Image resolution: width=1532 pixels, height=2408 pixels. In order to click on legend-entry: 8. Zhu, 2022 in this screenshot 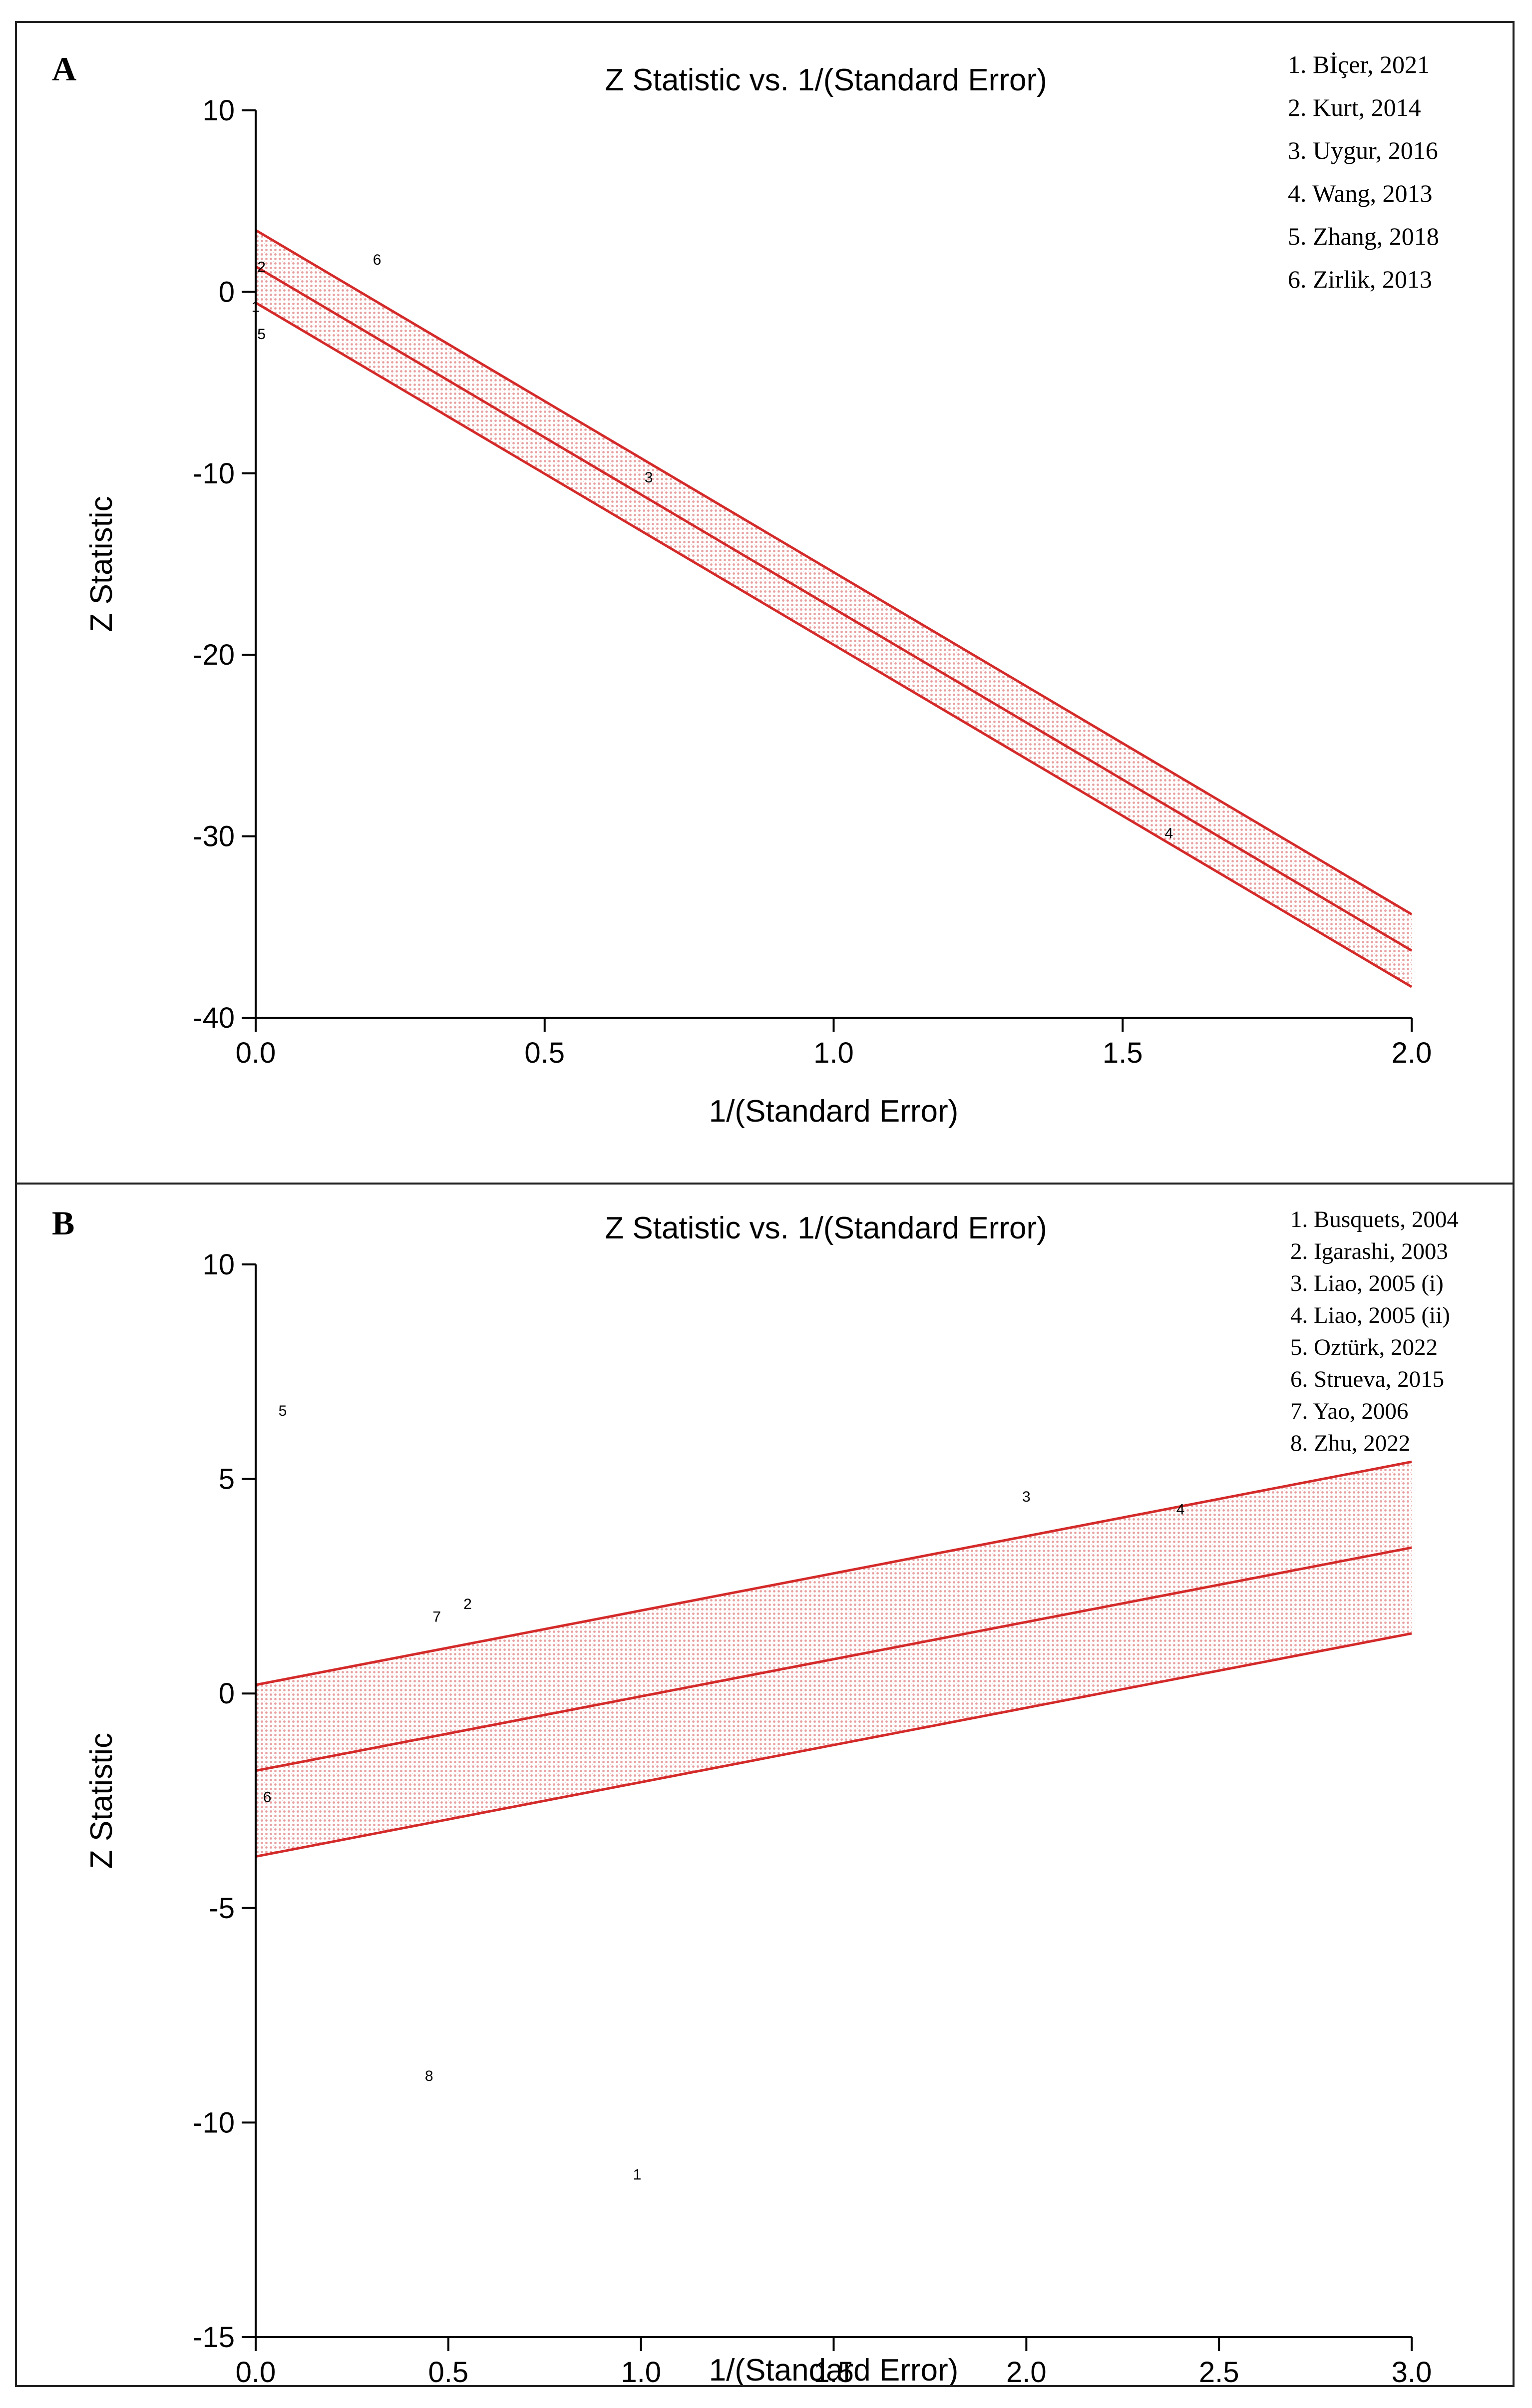, I will do `click(1350, 1443)`.